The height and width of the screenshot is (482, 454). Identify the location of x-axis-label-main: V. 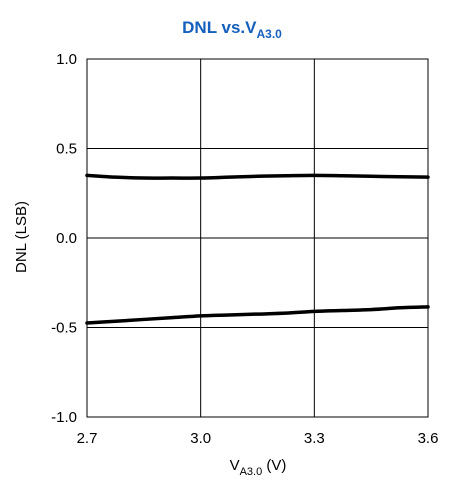
(235, 465).